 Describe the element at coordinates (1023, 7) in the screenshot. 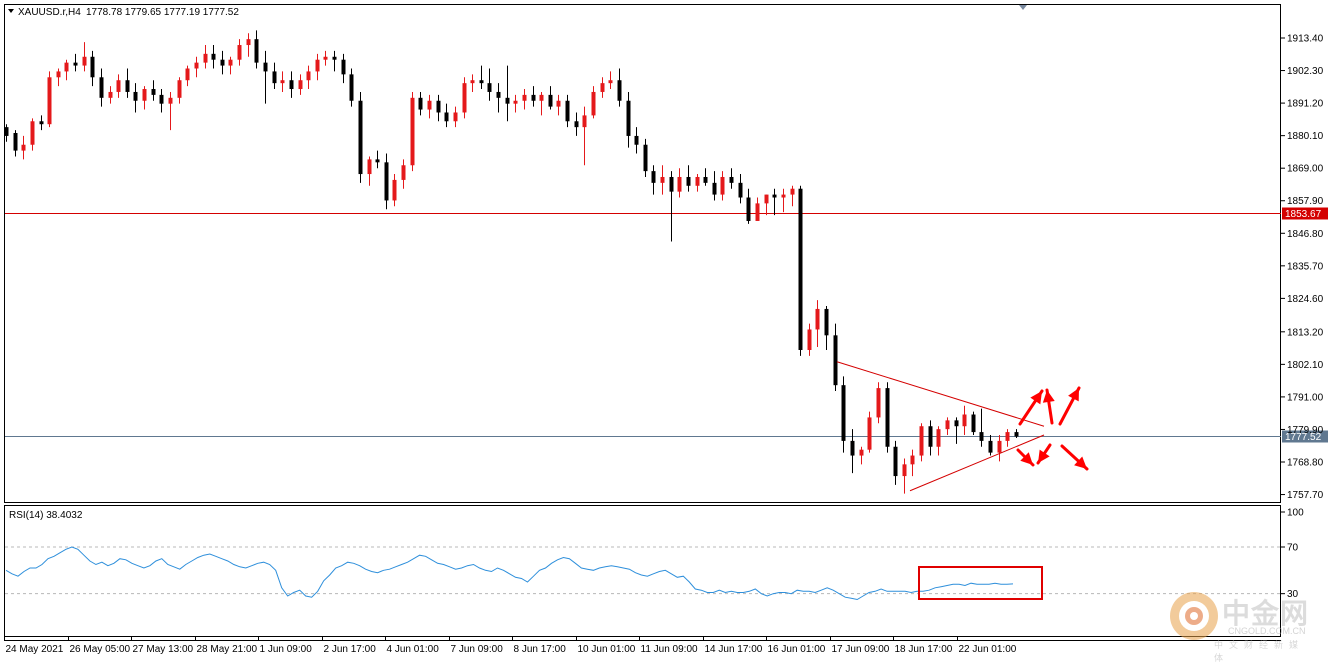

I see `chart-shift-marker-icon` at that location.